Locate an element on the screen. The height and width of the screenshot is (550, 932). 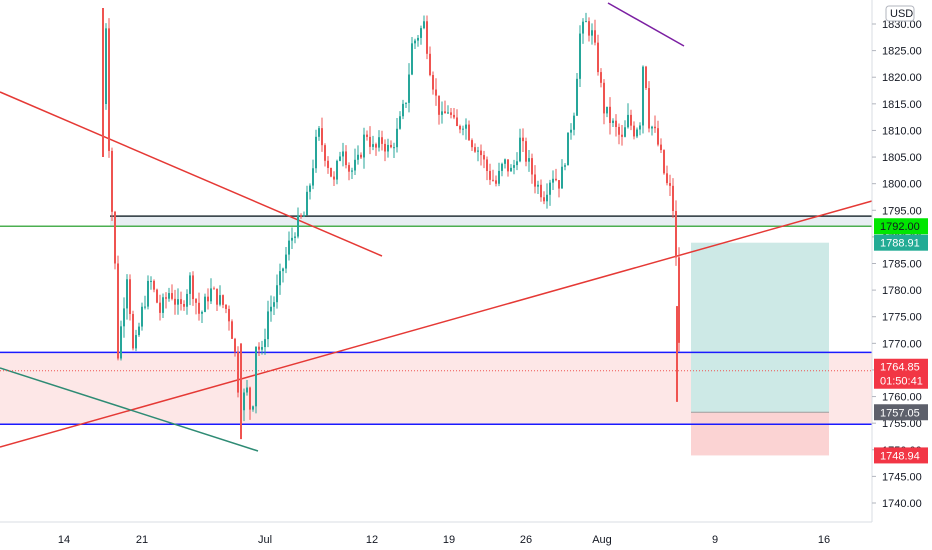
last-price-badge-text: 1764.85 is located at coordinates (900, 368).